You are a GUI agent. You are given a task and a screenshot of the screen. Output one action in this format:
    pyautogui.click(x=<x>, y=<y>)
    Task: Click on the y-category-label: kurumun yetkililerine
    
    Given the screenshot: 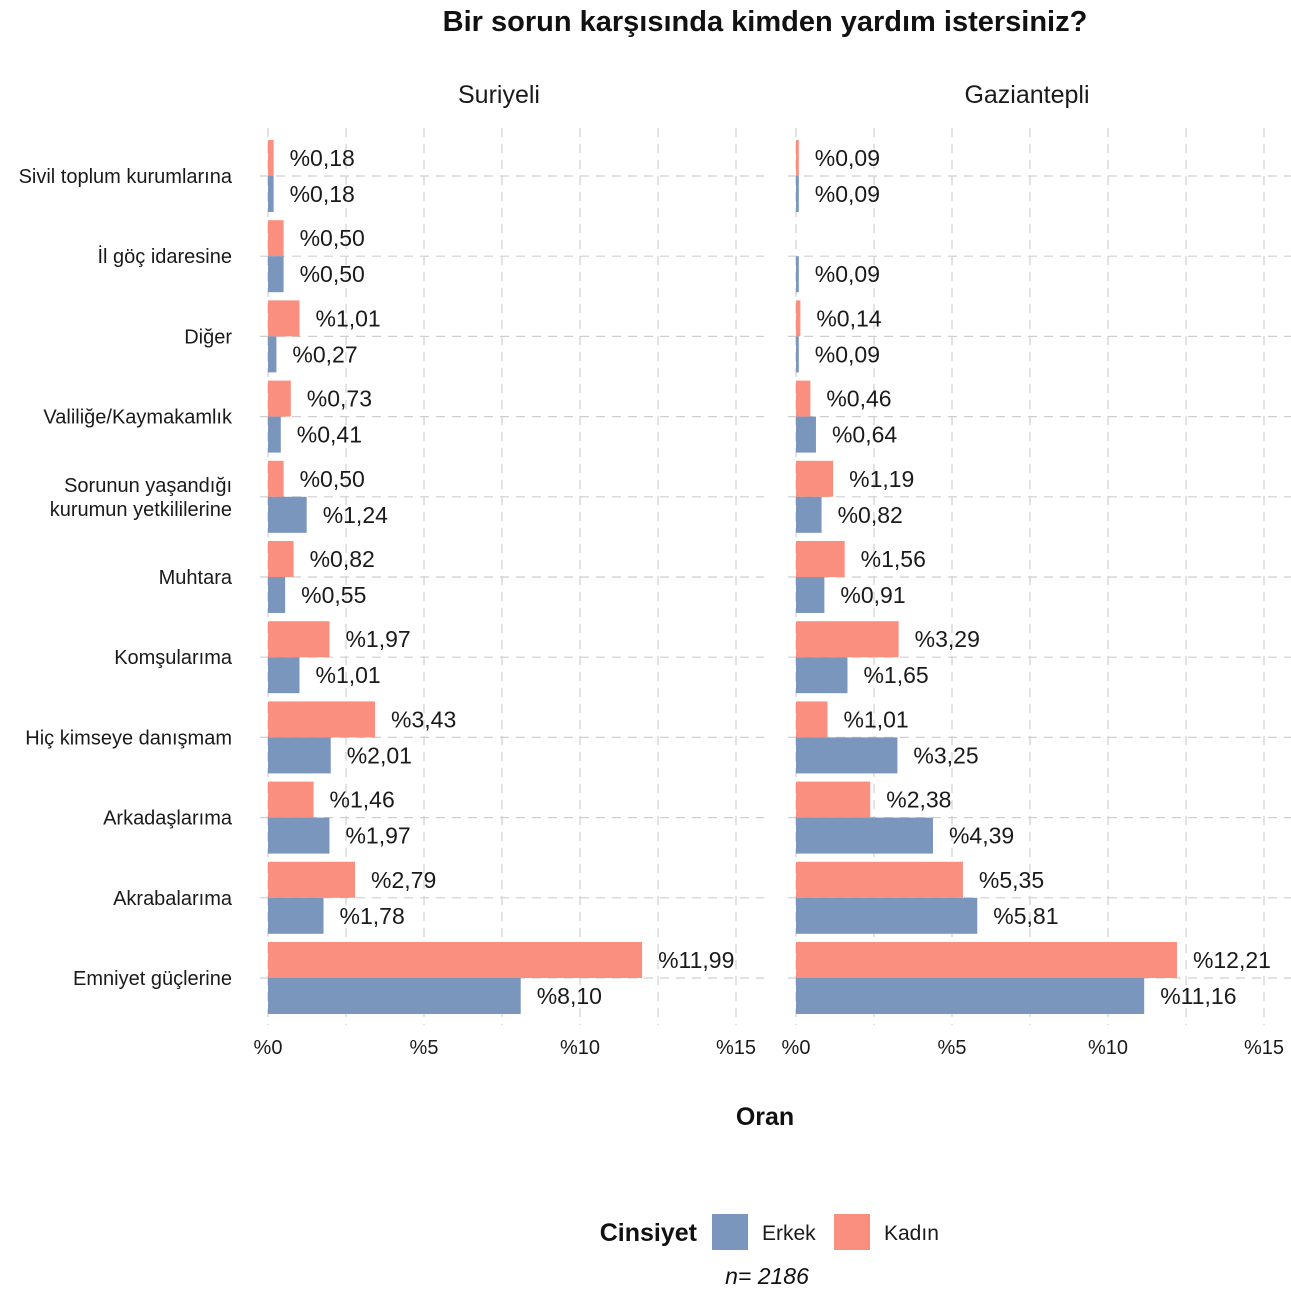 What is the action you would take?
    pyautogui.click(x=141, y=510)
    